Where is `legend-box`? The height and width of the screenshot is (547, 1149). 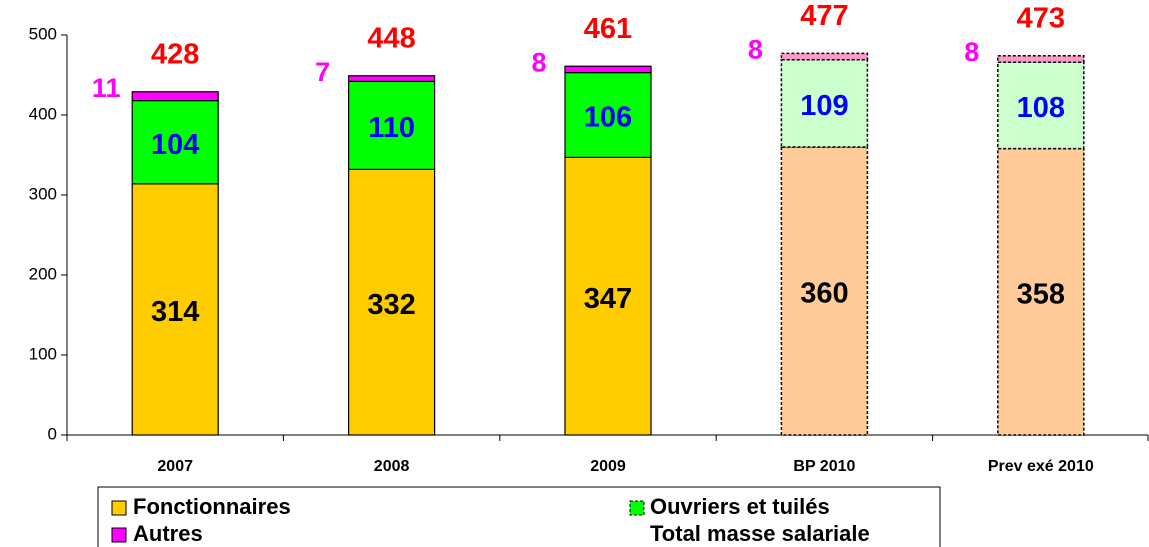
legend-box is located at coordinates (519, 516).